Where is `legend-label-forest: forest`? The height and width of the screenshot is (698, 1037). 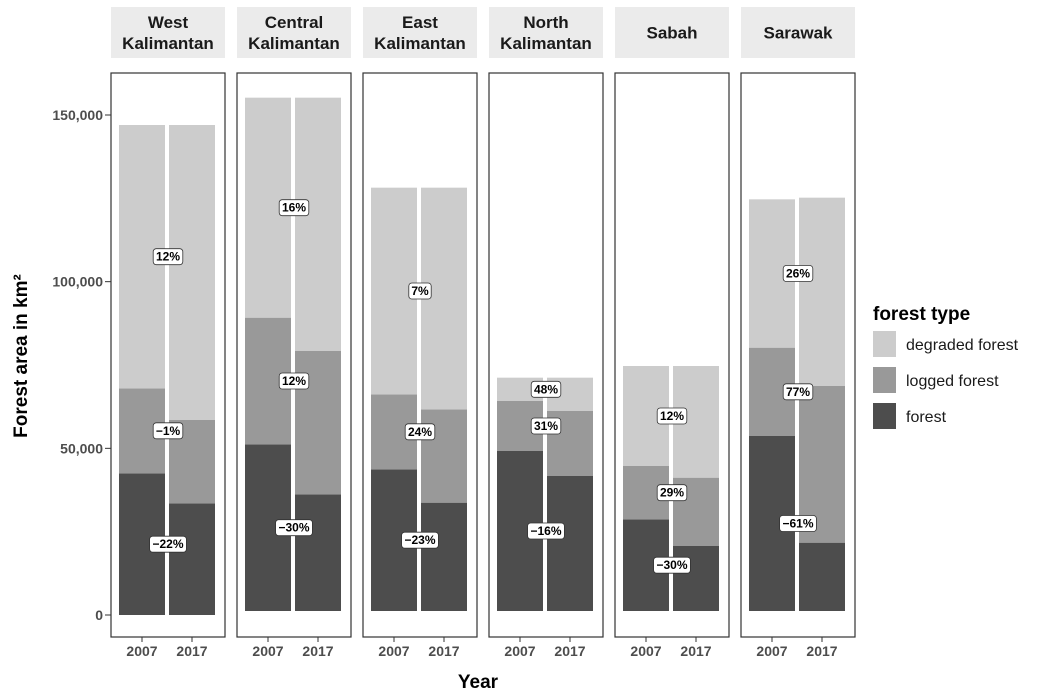 legend-label-forest: forest is located at coordinates (926, 417).